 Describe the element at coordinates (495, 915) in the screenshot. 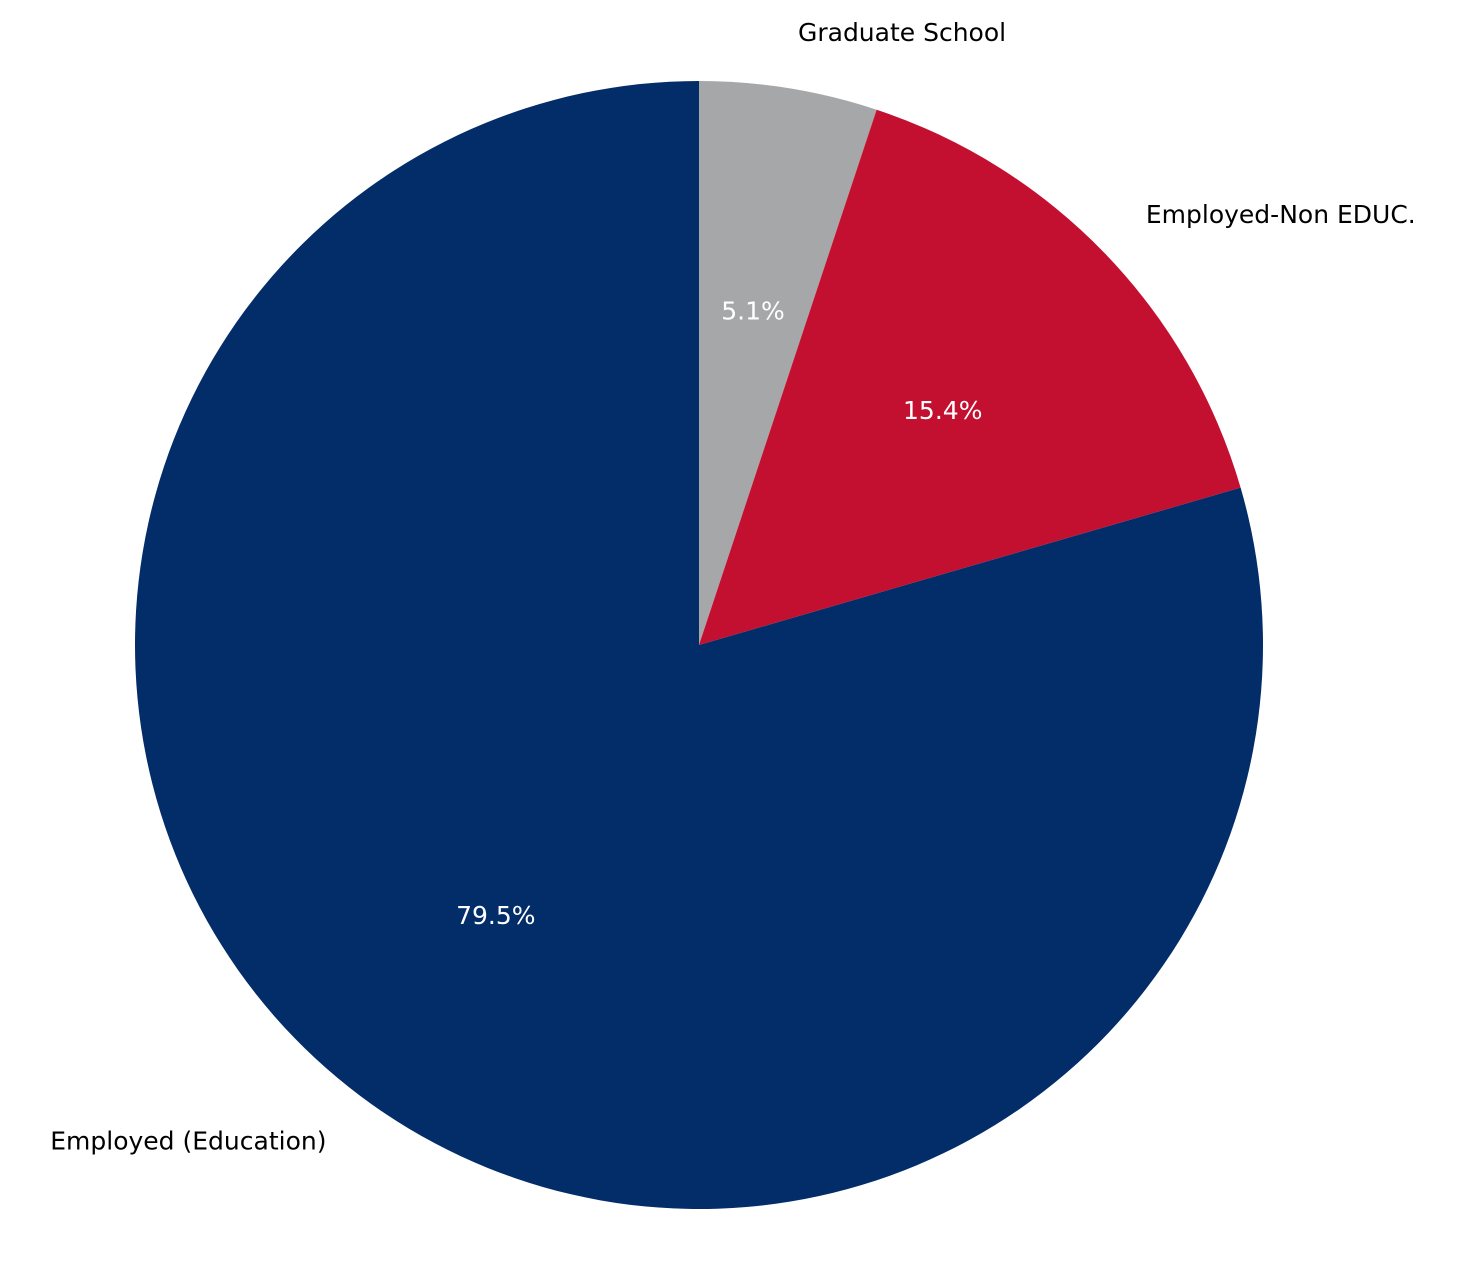

I see `pie-percent-label-employed-education: 79.5%` at that location.